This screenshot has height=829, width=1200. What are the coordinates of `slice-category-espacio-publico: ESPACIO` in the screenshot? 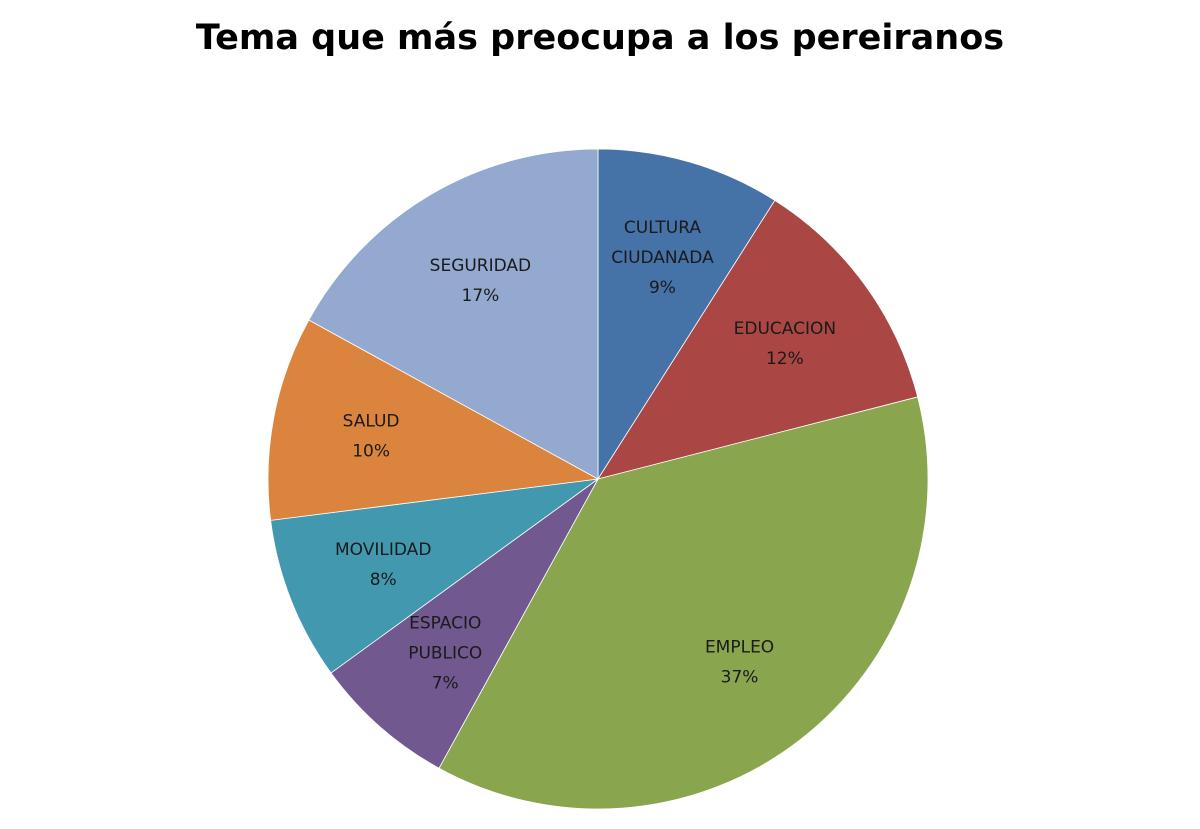 It's located at (445, 623).